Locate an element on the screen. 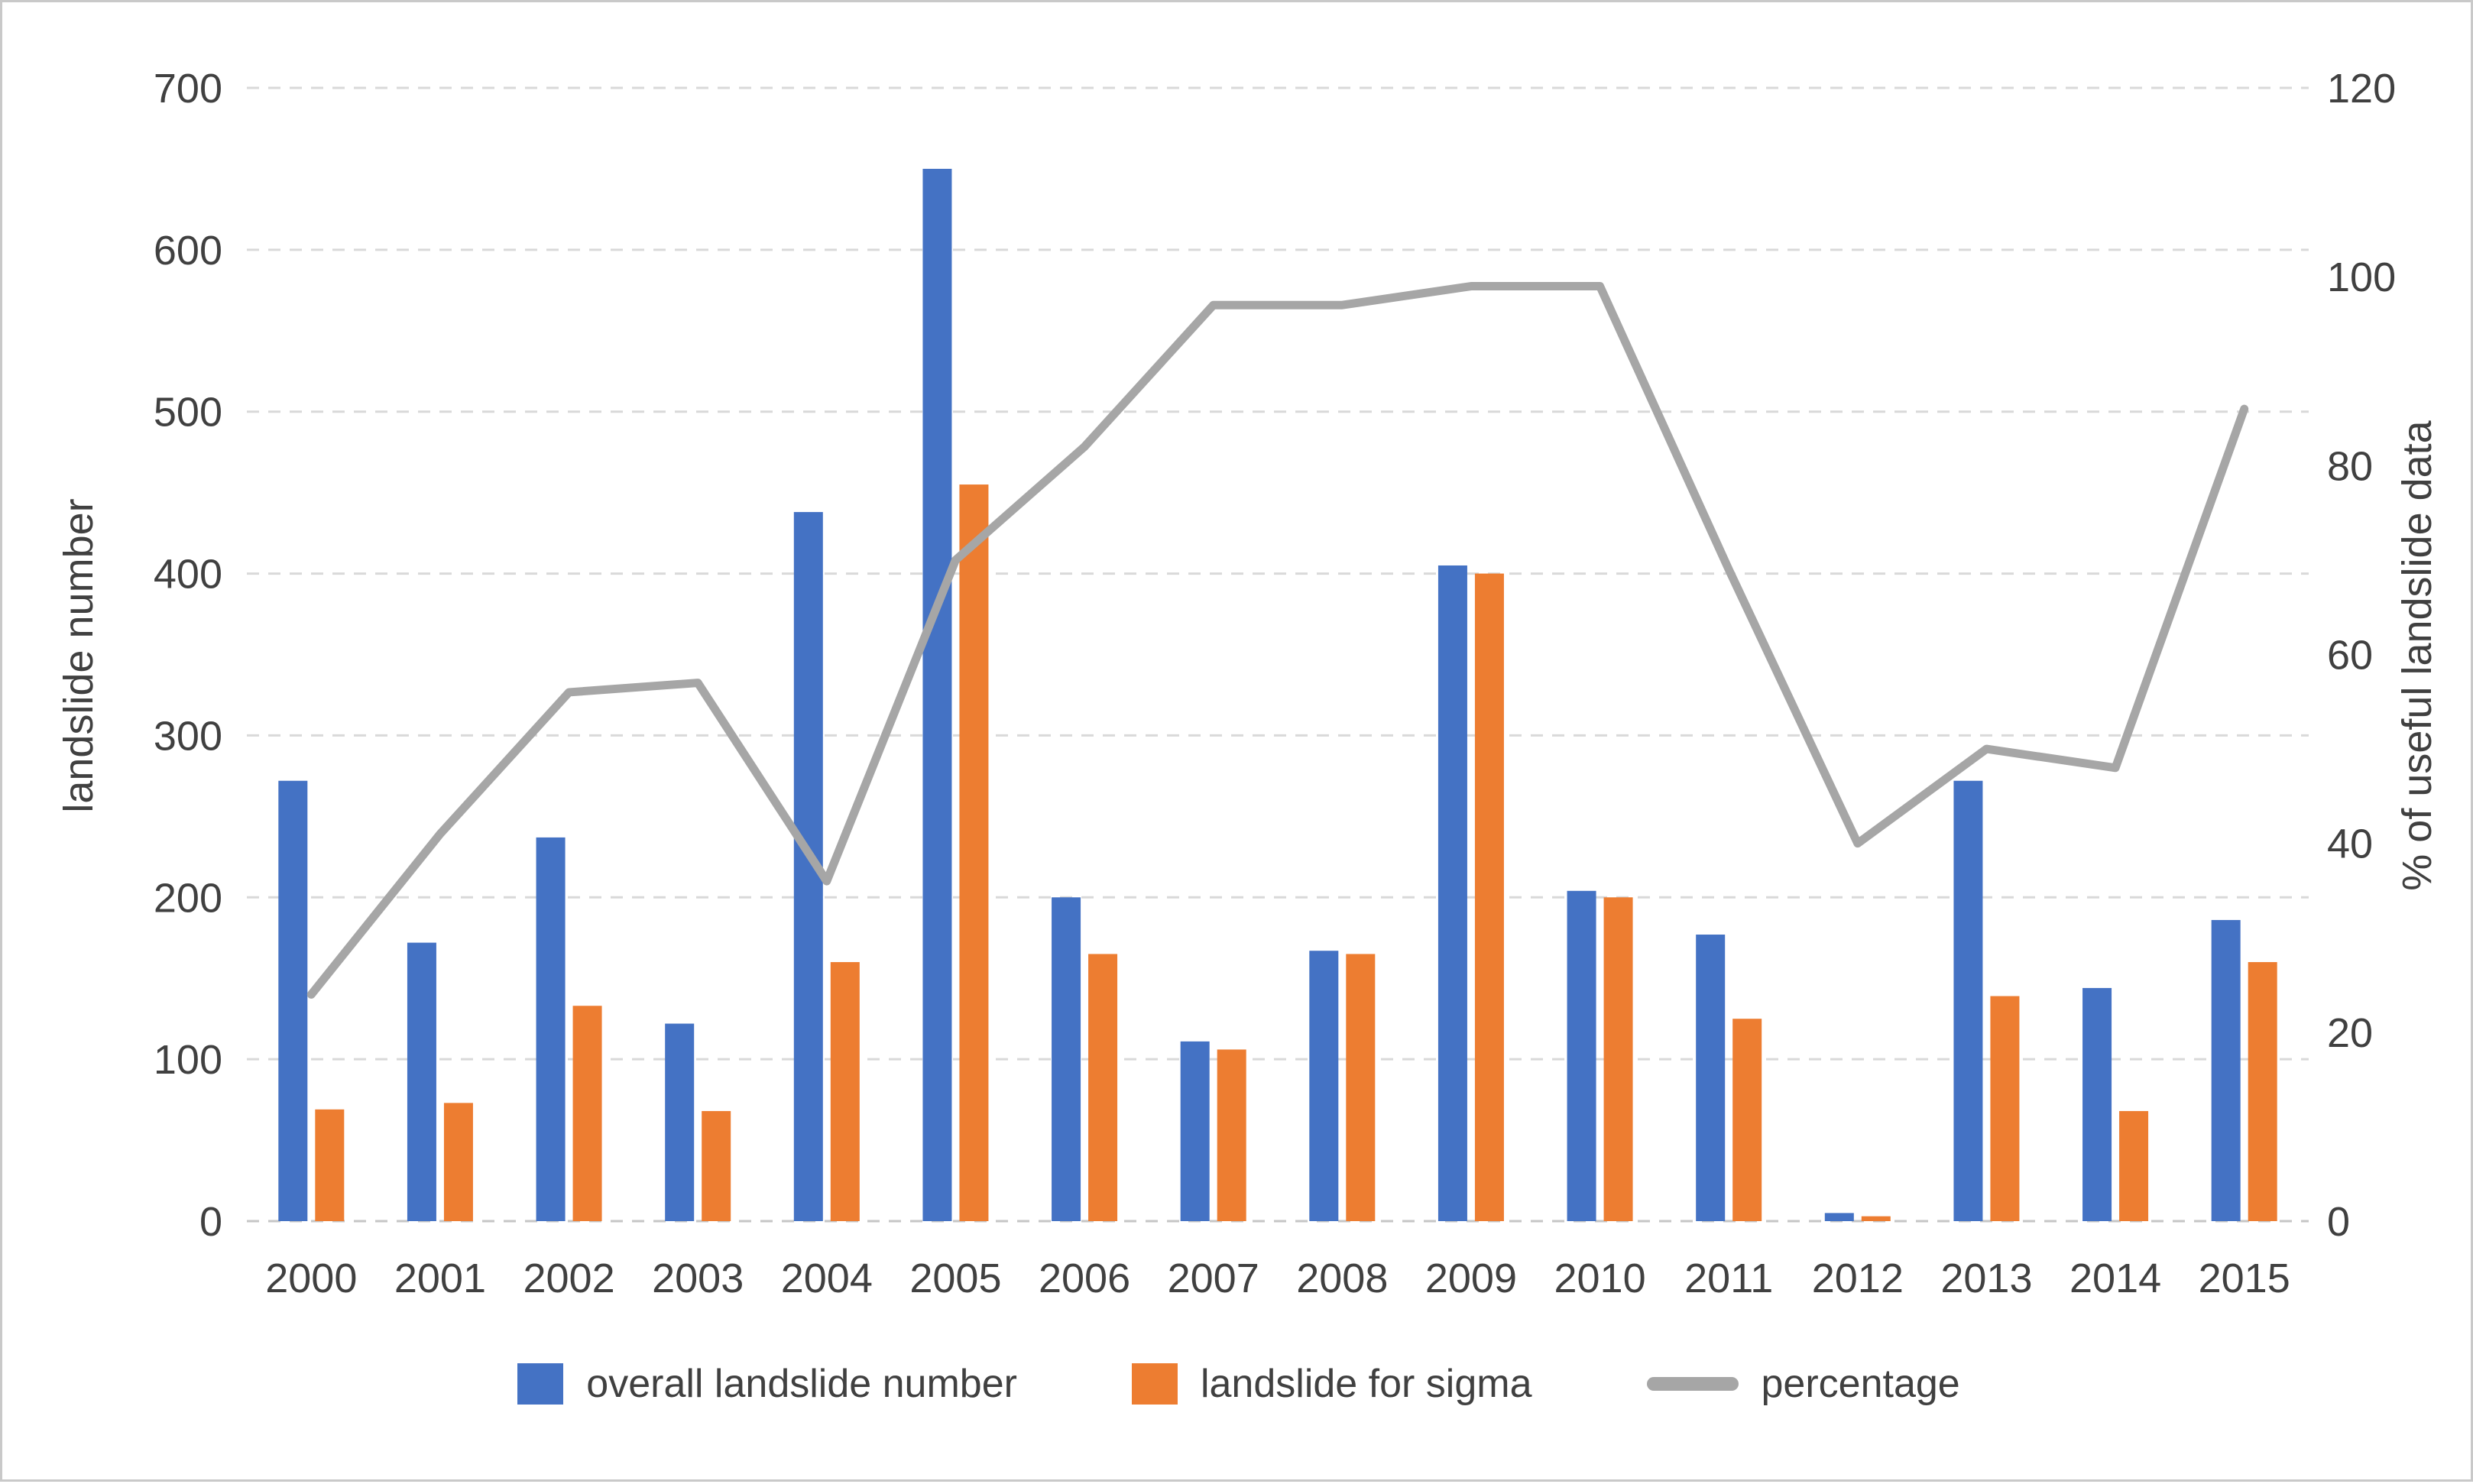 The image size is (2473, 1484). right-axis-tick-label: 0 is located at coordinates (2338, 1222).